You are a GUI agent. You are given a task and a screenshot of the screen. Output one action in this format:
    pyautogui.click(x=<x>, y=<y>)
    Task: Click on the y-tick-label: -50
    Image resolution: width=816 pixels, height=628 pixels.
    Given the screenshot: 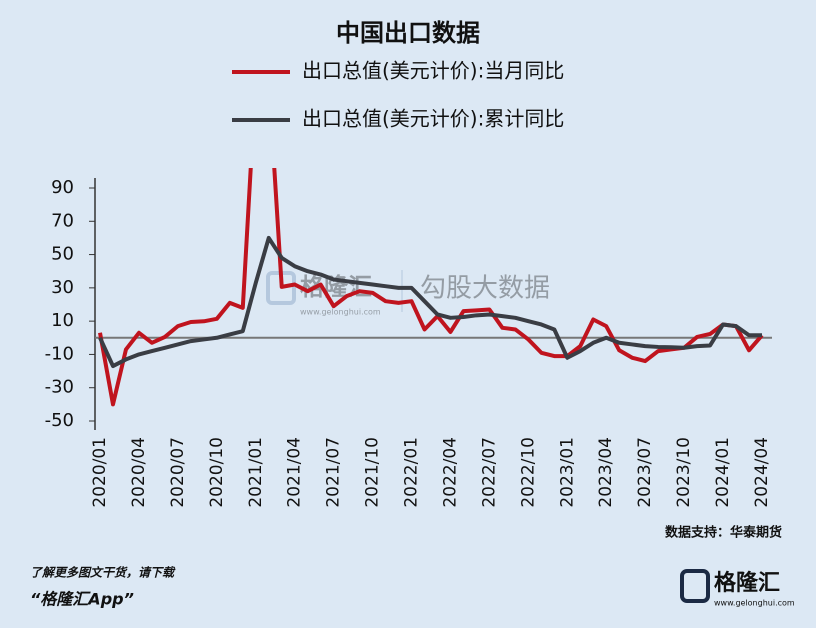 What is the action you would take?
    pyautogui.click(x=59, y=420)
    